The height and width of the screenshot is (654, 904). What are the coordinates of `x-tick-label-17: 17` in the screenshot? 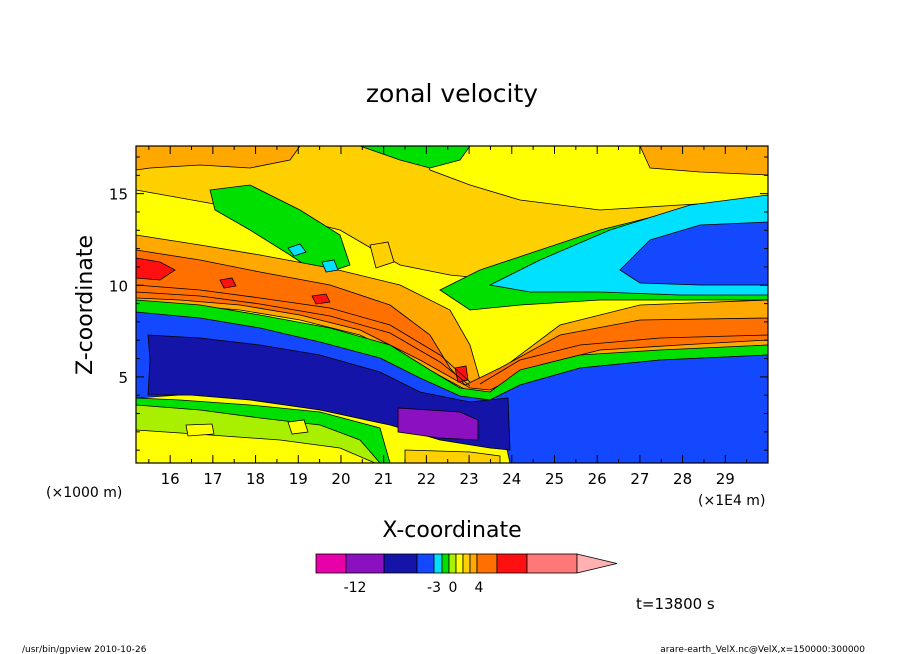 It's located at (212, 479).